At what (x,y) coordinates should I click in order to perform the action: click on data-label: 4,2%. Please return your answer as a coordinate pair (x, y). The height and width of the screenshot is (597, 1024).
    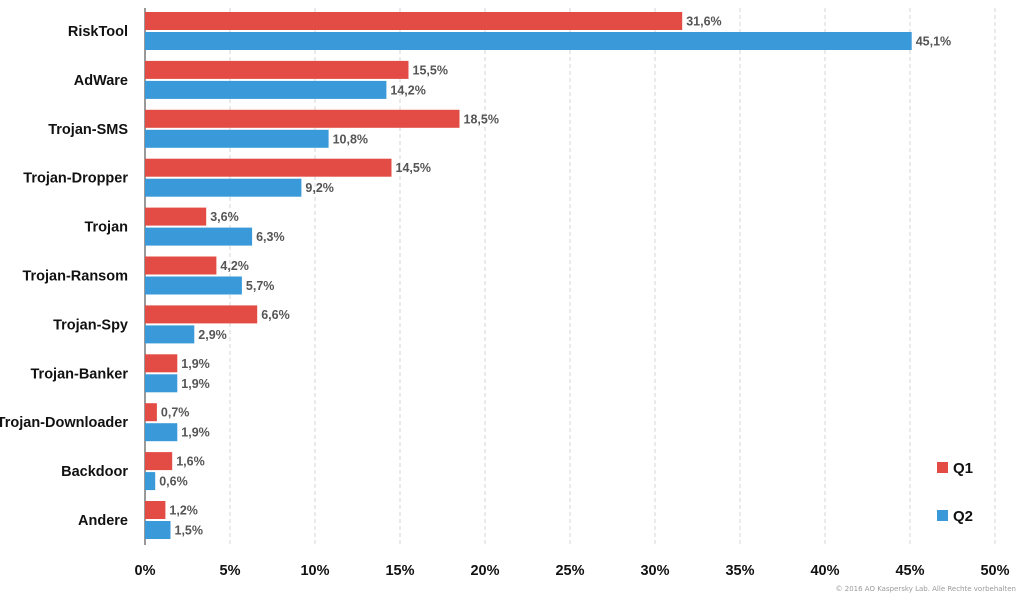
    Looking at the image, I should click on (234, 266).